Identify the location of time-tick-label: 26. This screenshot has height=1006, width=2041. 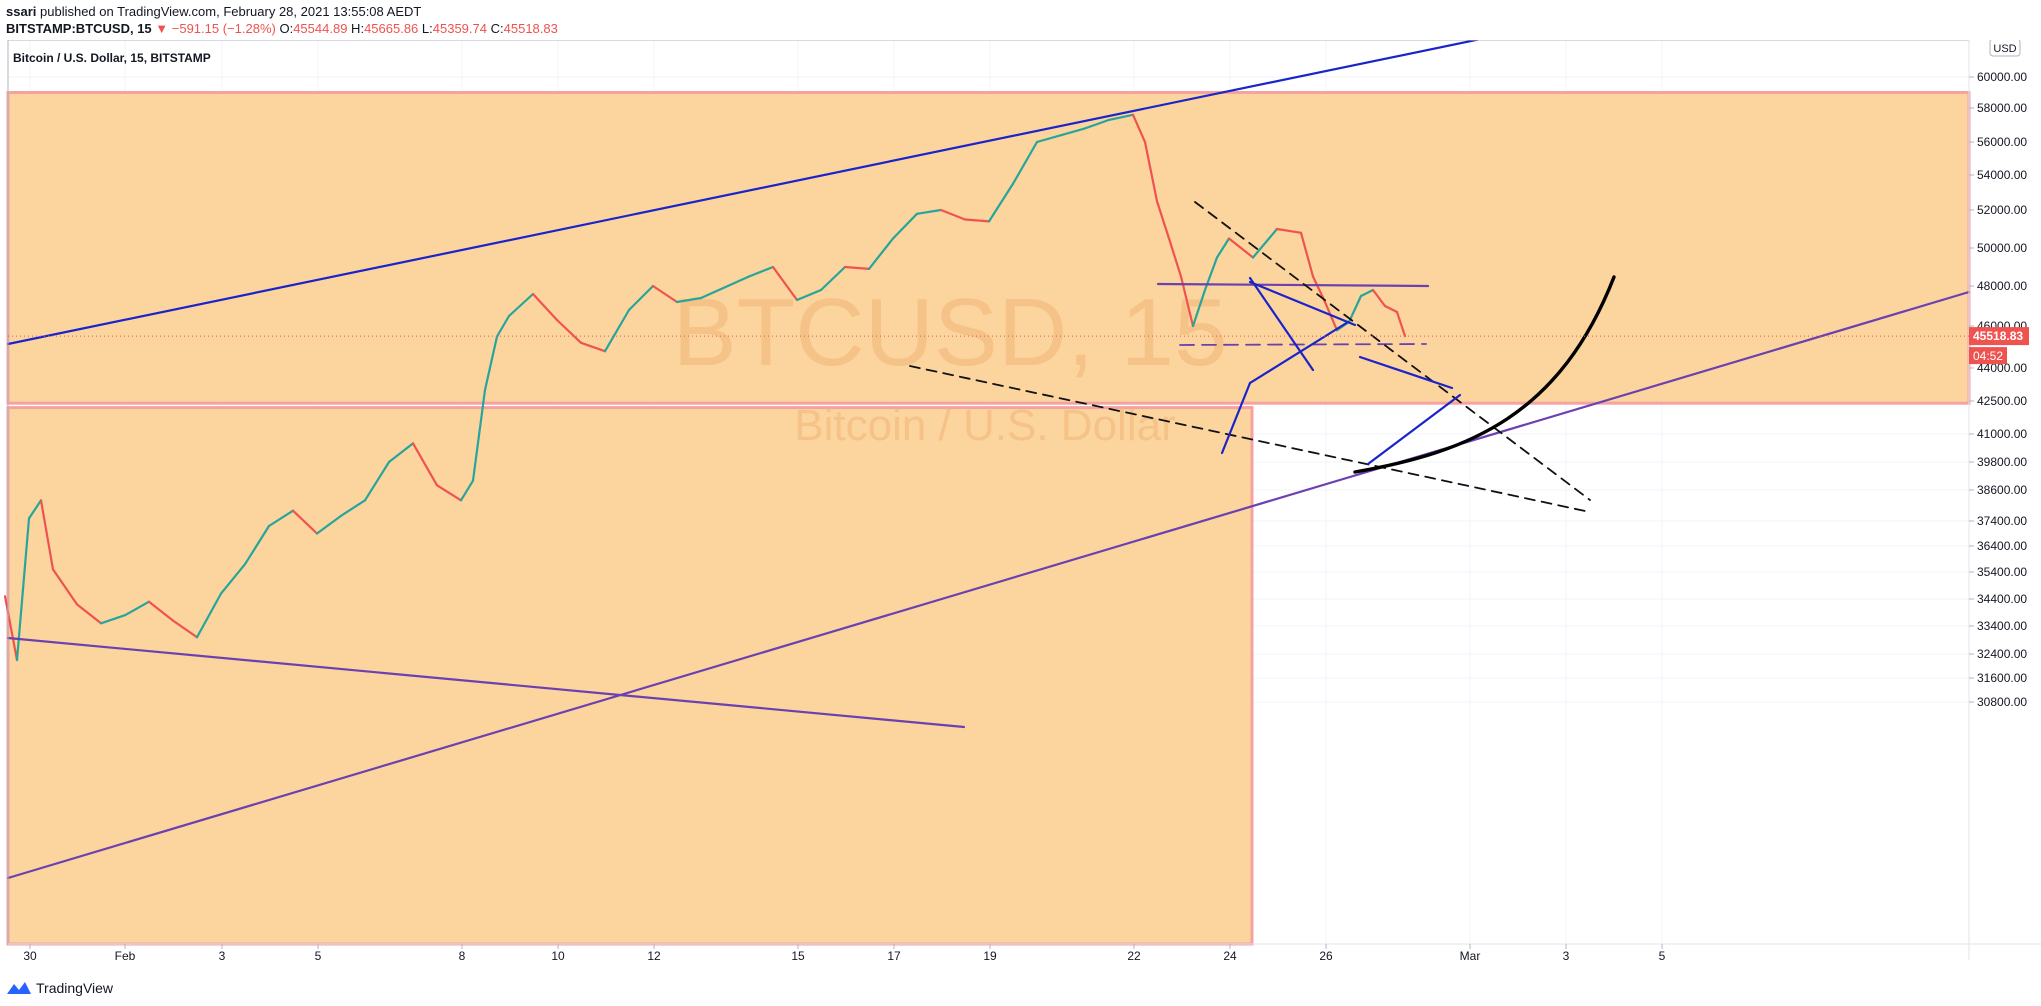
(1326, 956).